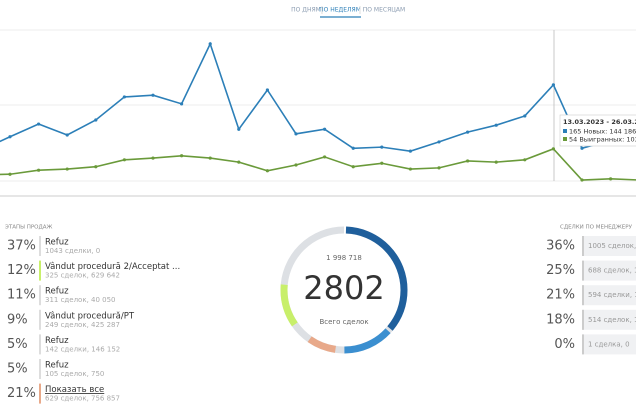 The image size is (636, 404). Describe the element at coordinates (560, 319) in the screenshot. I see `manager-percent: 18%` at that location.